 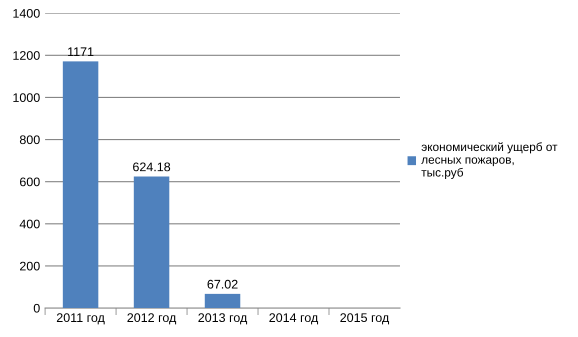 What do you see at coordinates (30, 139) in the screenshot?
I see `y-tick-label: 800` at bounding box center [30, 139].